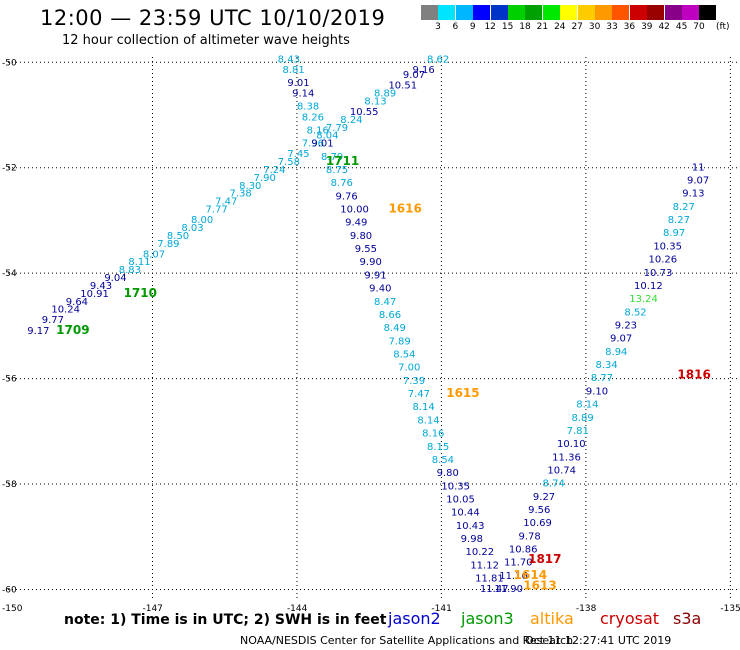  What do you see at coordinates (298, 154) in the screenshot?
I see `wave-height-value: 7.45` at bounding box center [298, 154].